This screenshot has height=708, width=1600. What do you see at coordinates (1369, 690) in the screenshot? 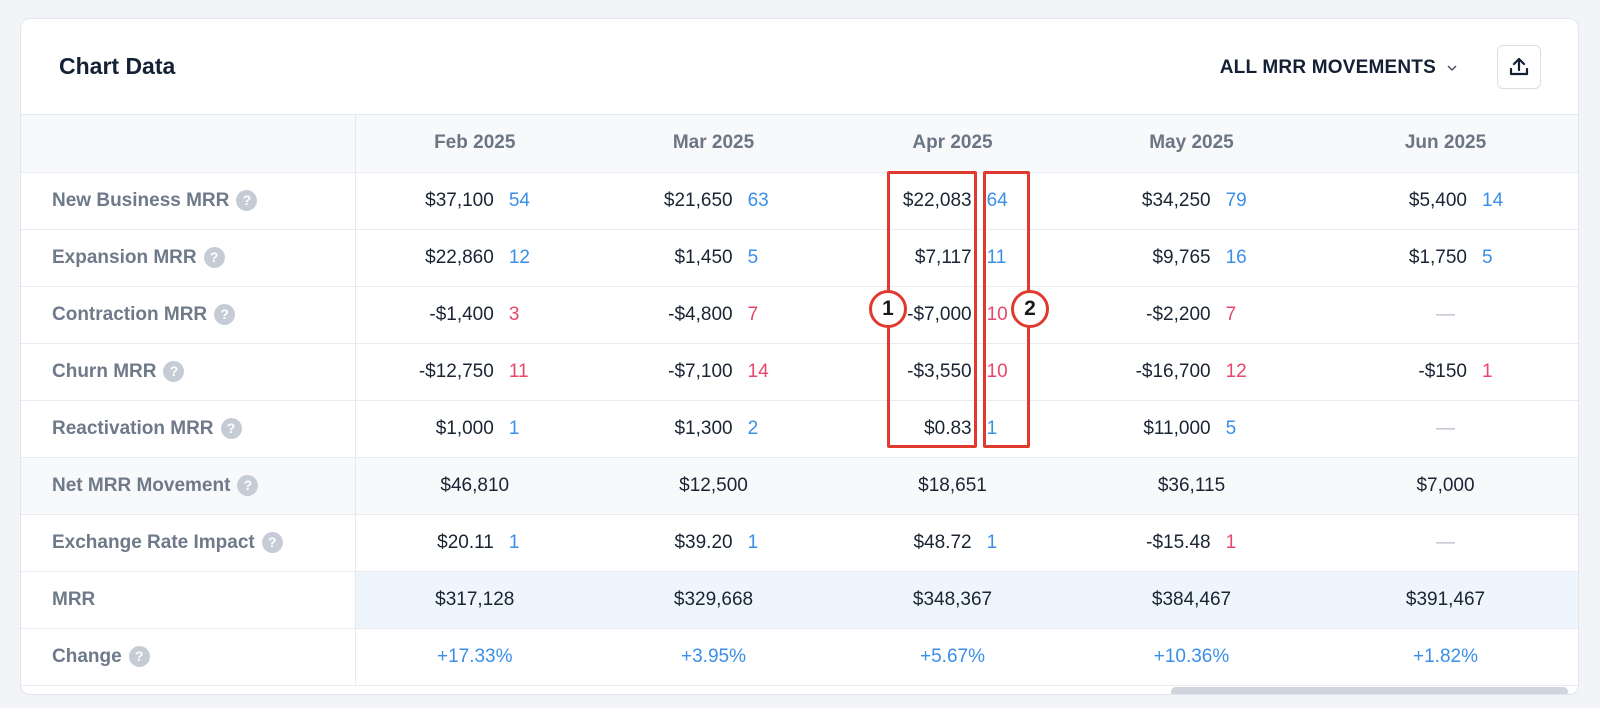
I see `horizontal-scrollbar` at bounding box center [1369, 690].